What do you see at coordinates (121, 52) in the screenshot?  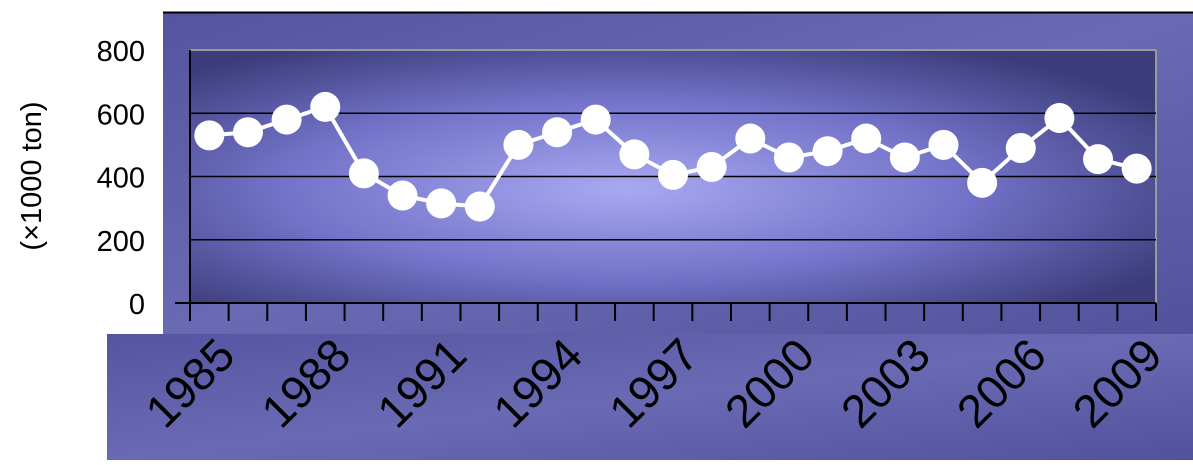 I see `y-tick-label: 800` at bounding box center [121, 52].